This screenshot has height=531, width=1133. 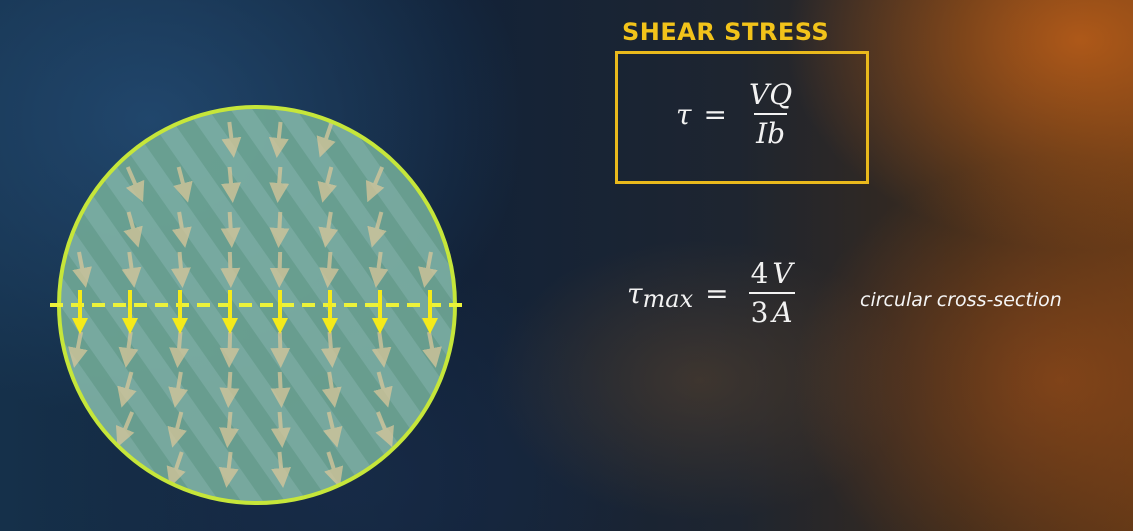 What do you see at coordinates (961, 300) in the screenshot?
I see `cross-section-note: circular cross-section` at bounding box center [961, 300].